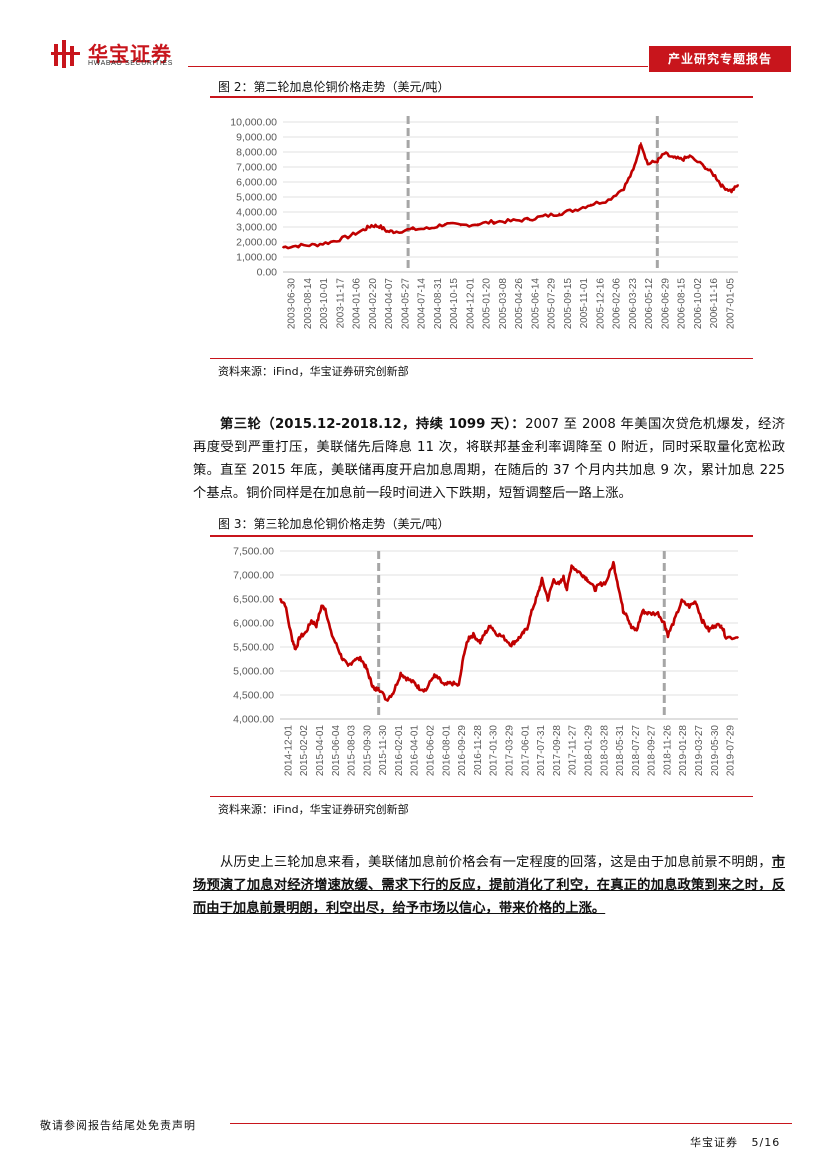 This screenshot has height=1169, width=827. What do you see at coordinates (324, 304) in the screenshot?
I see `x-tick-label: 2003-10-01` at bounding box center [324, 304].